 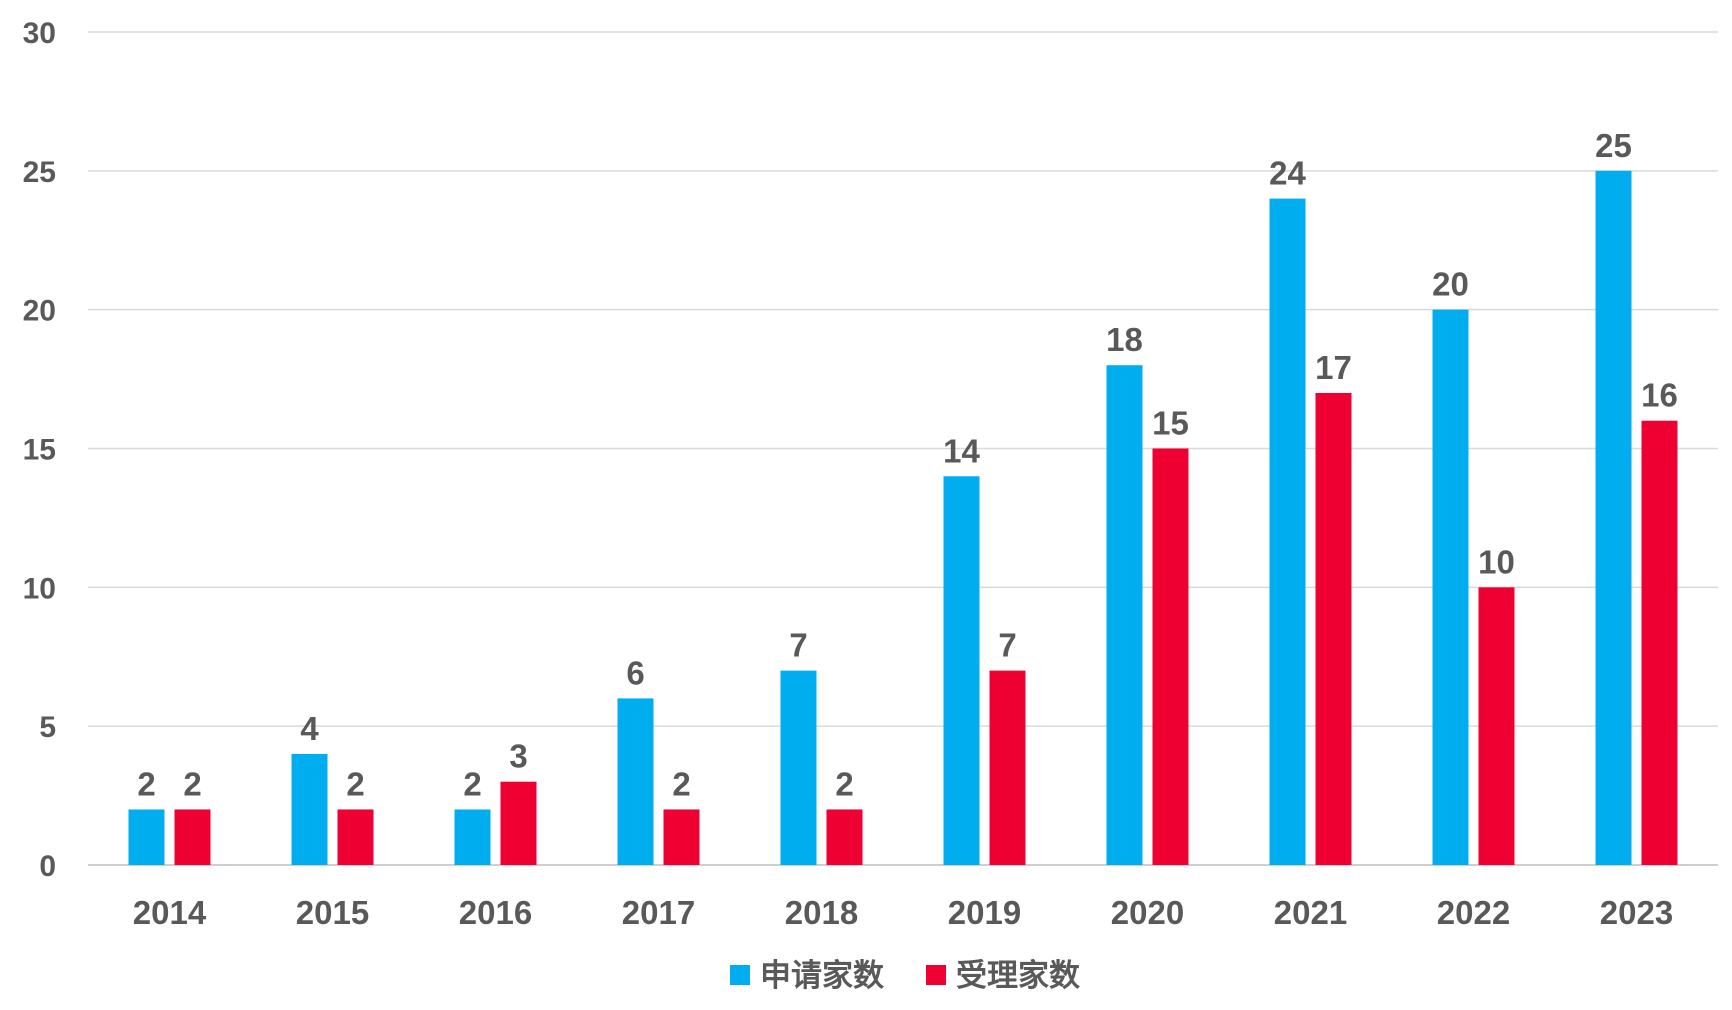 What do you see at coordinates (1170, 423) in the screenshot?
I see `data-label: 15` at bounding box center [1170, 423].